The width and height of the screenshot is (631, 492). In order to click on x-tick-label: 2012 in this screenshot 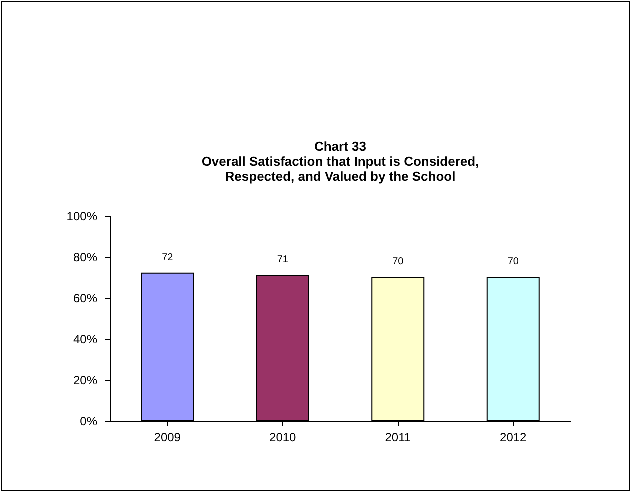, I will do `click(514, 437)`.